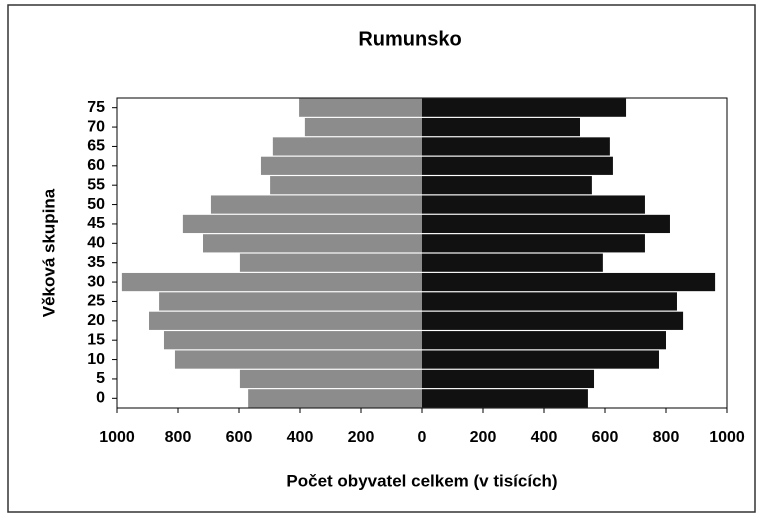 This screenshot has width=767, height=523. What do you see at coordinates (96, 165) in the screenshot?
I see `y-tick-label: 60` at bounding box center [96, 165].